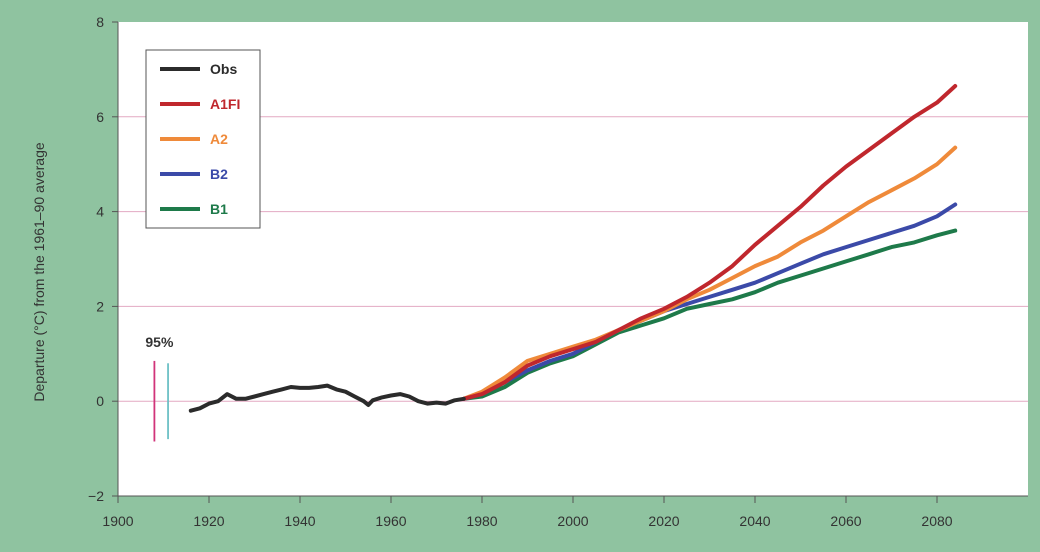 This screenshot has width=1040, height=552. What do you see at coordinates (754, 521) in the screenshot?
I see `x-tick-label: 2040` at bounding box center [754, 521].